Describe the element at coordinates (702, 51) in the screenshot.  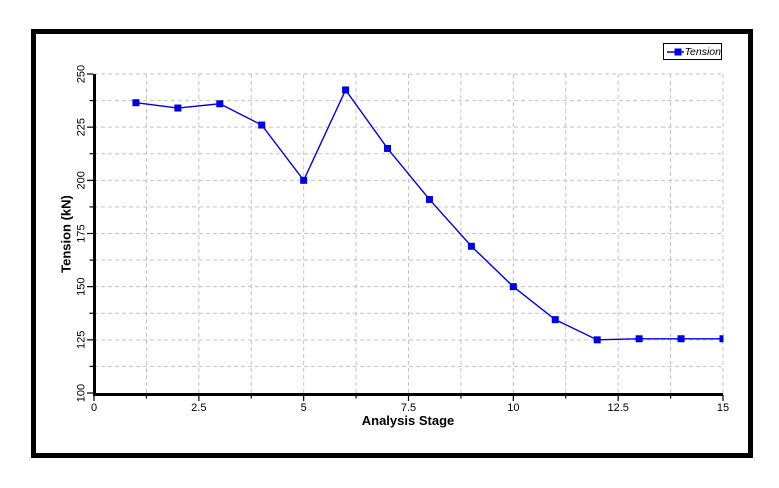
I see `legend-label: Tension` at that location.